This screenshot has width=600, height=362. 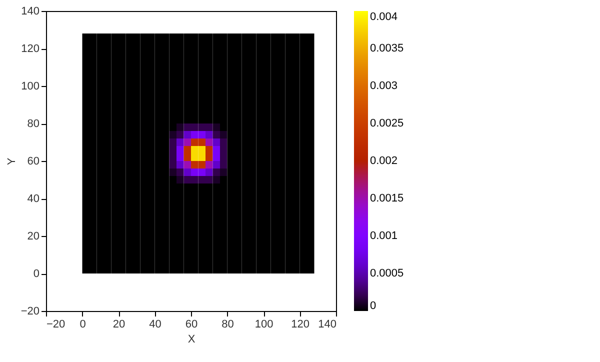 I want to click on y-axis-title: Y, so click(x=12, y=161).